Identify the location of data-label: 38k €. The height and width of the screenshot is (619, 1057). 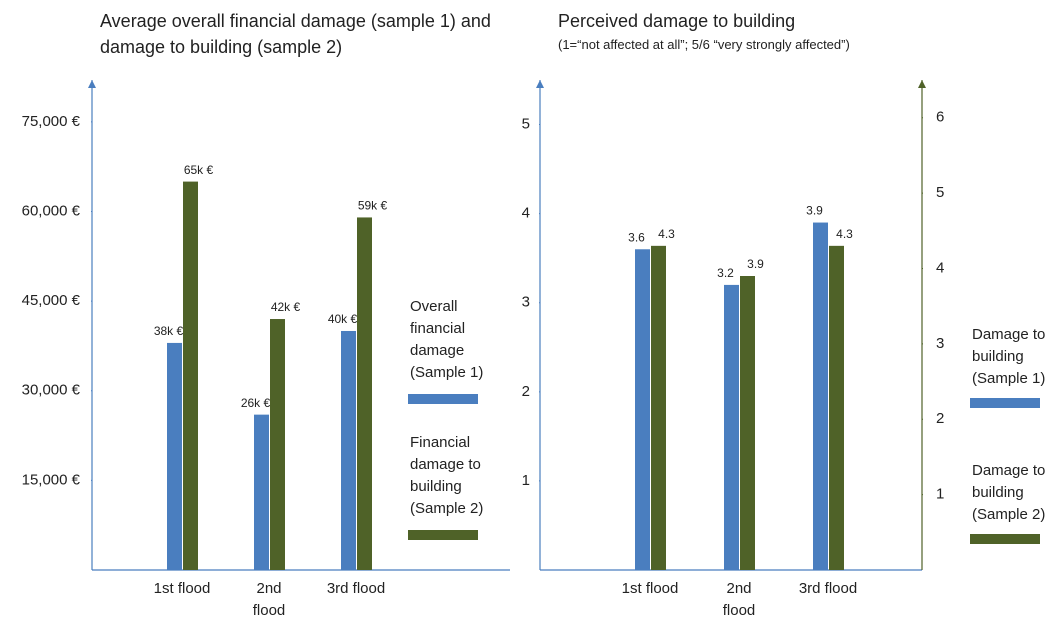
(169, 331).